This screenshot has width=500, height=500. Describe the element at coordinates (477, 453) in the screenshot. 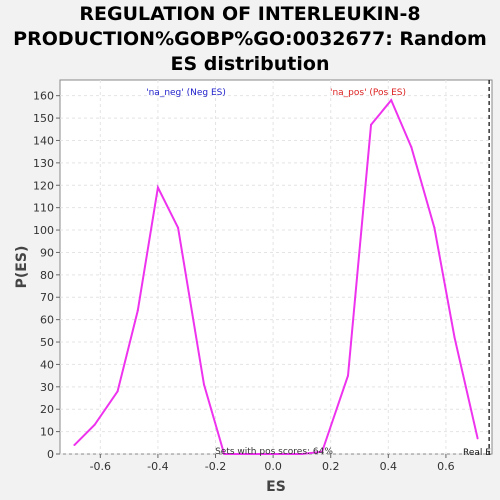

I see `real-es-label: Real E` at that location.